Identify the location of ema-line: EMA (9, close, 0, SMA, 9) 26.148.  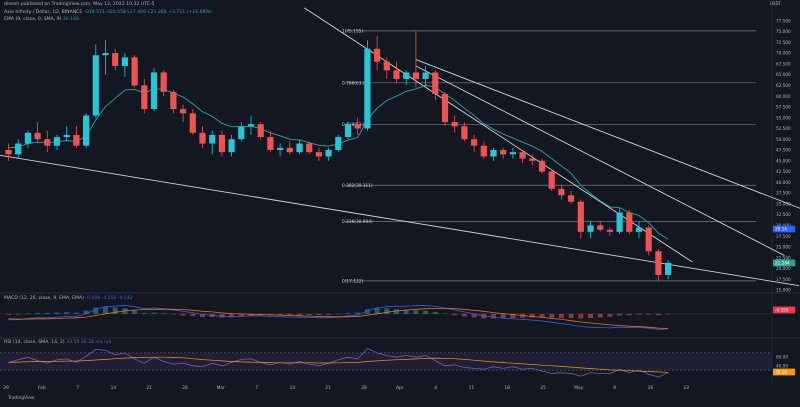
(41, 19).